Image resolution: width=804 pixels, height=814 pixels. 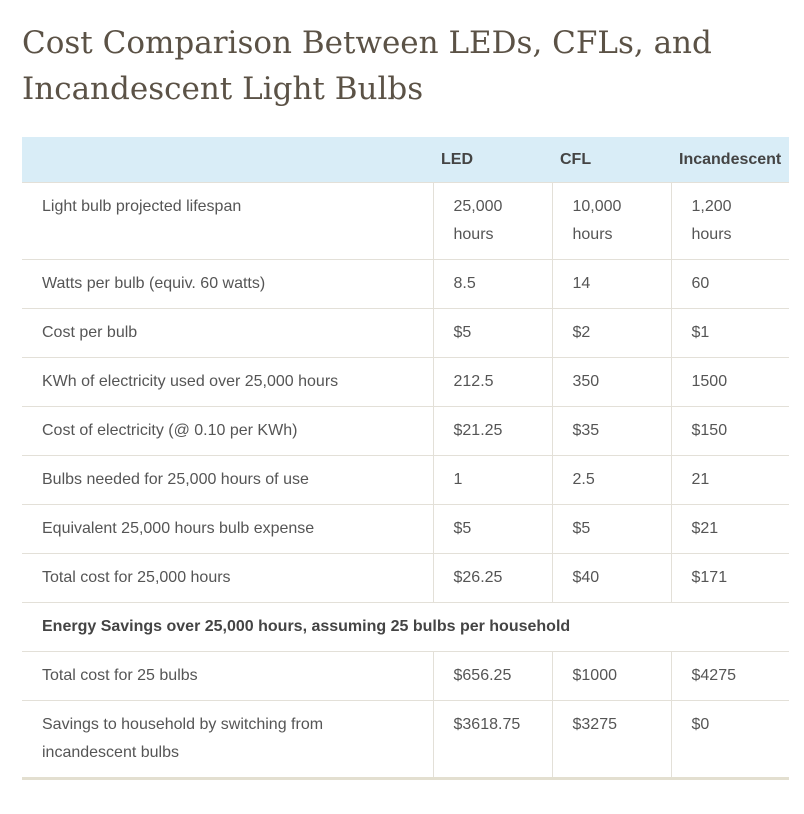 I want to click on cell: $1000, so click(x=611, y=676).